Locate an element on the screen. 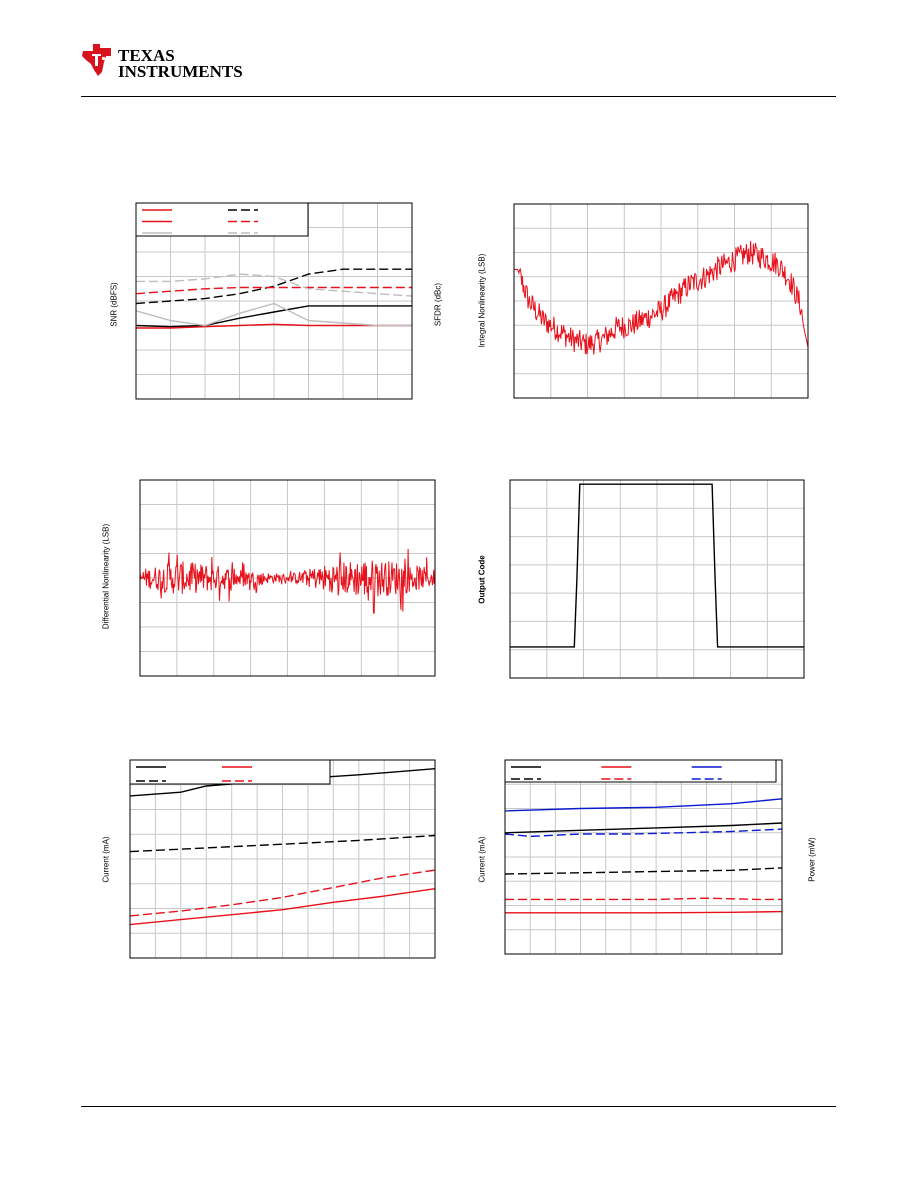 This screenshot has width=918, height=1188. inl-chart is located at coordinates (661, 301).